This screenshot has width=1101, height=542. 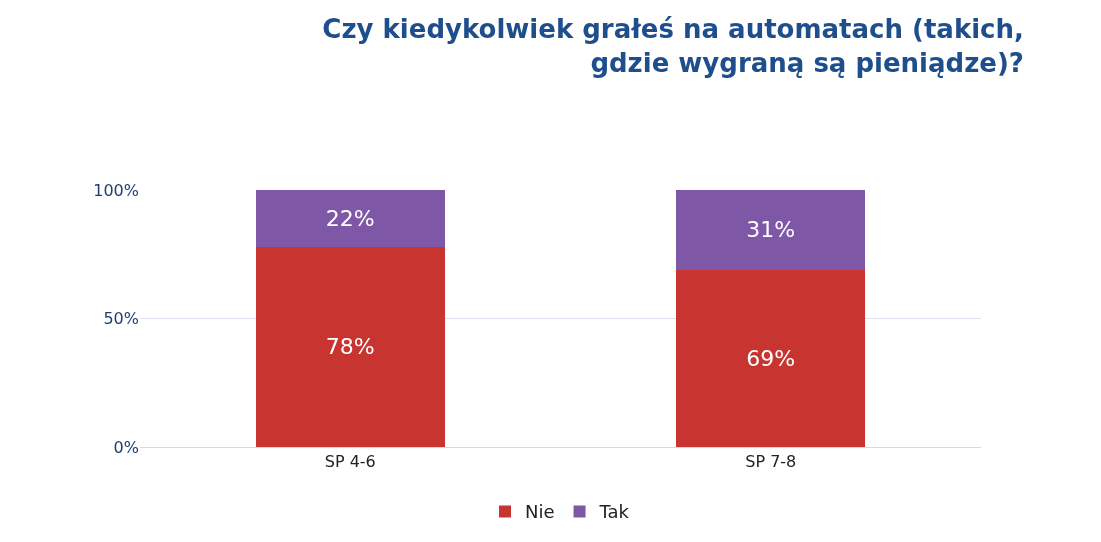 I want to click on legend-label: Nie, so click(x=540, y=512).